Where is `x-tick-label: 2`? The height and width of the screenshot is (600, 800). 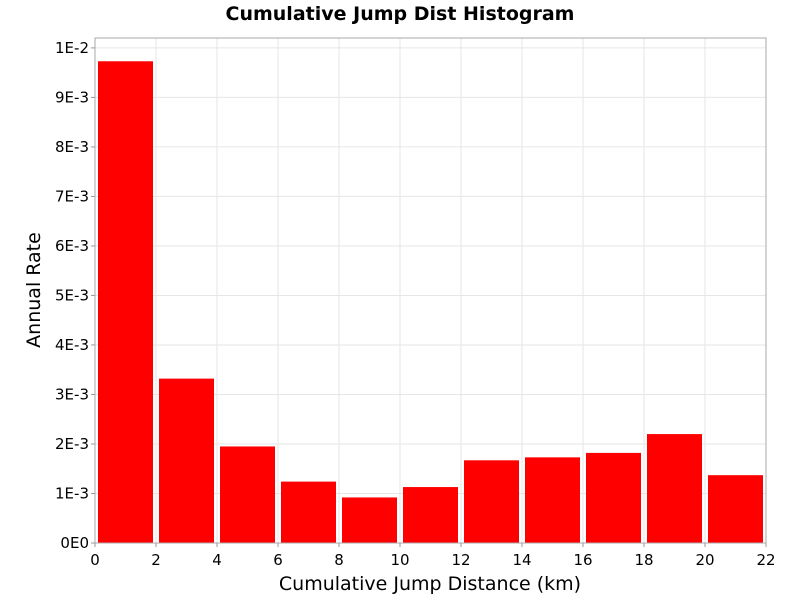 x-tick-label: 2 is located at coordinates (156, 560).